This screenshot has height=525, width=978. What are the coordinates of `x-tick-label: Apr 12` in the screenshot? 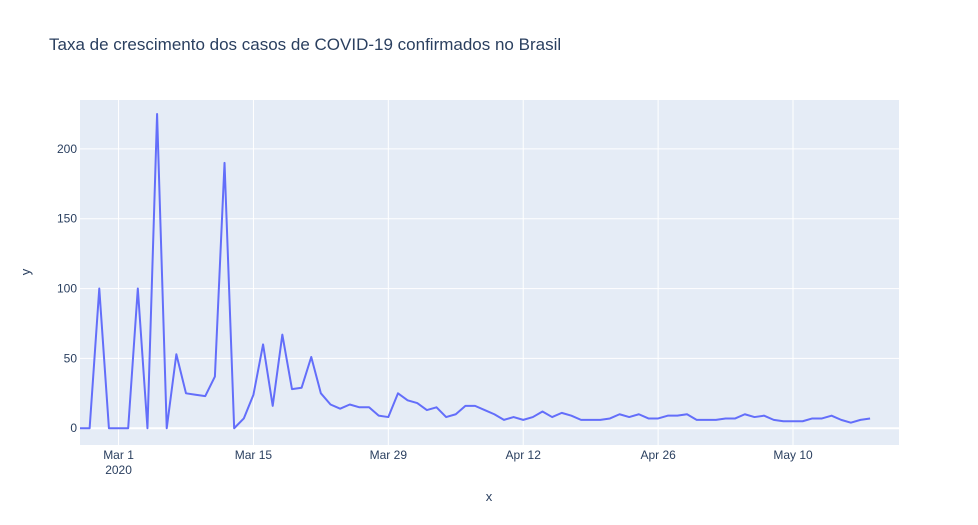 It's located at (524, 455).